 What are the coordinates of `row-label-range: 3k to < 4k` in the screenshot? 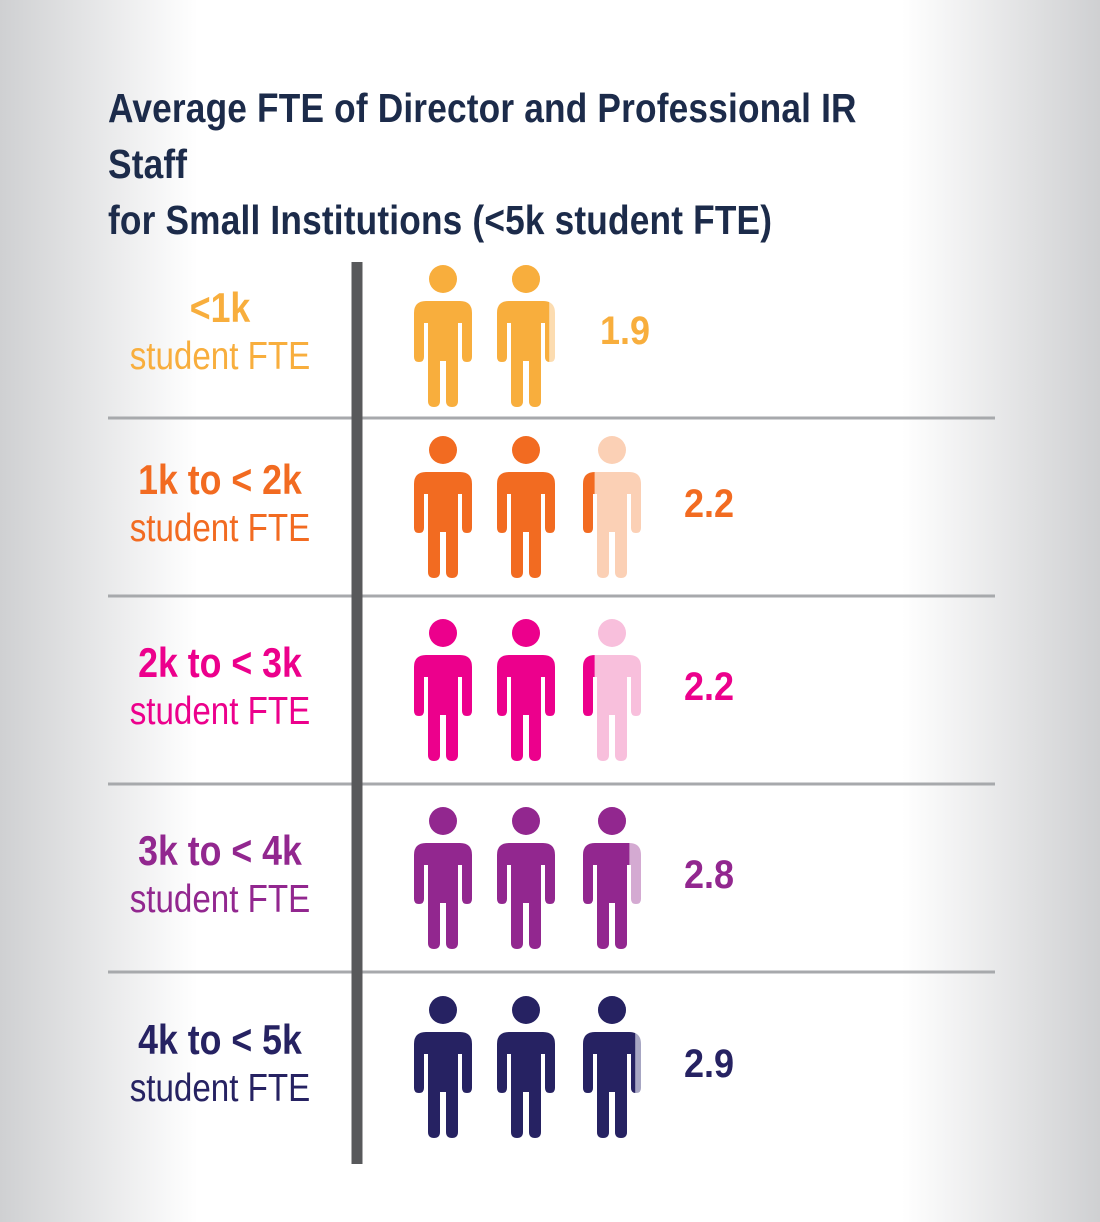 It's located at (220, 850).